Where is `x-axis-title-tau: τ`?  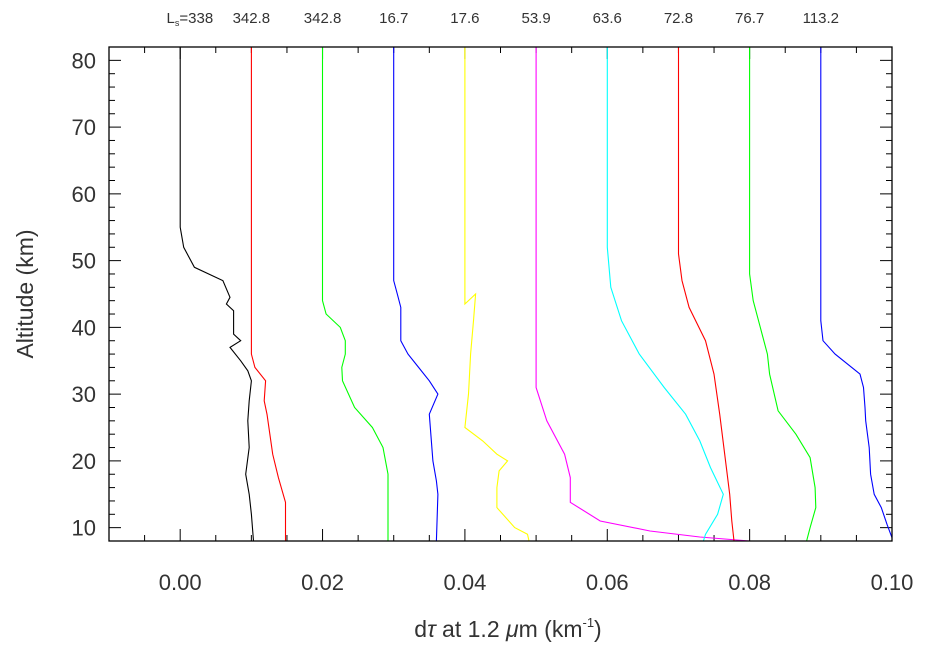
x-axis-title-tau: τ is located at coordinates (432, 629).